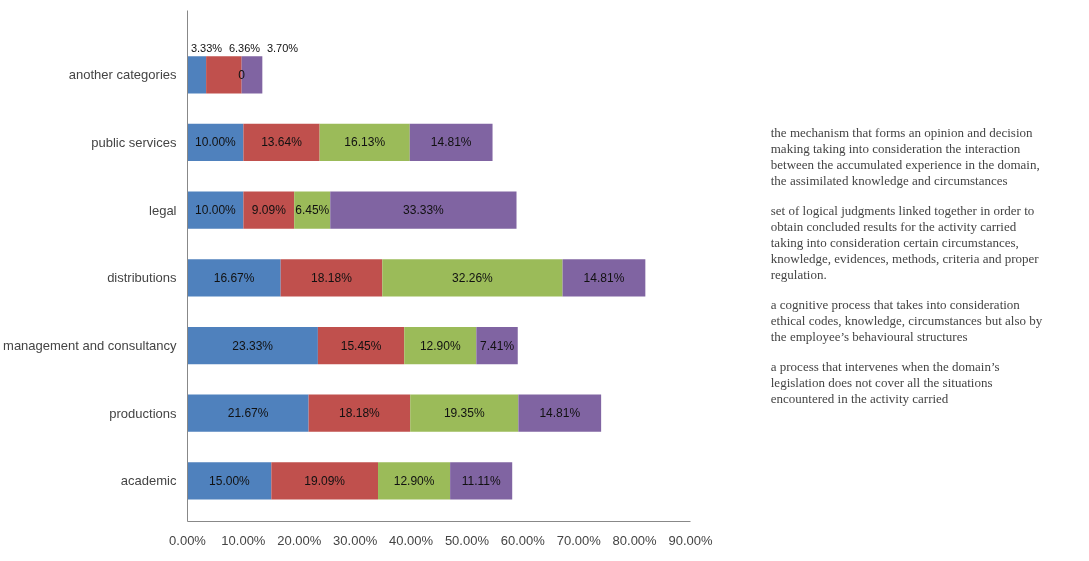  I want to click on x-tick-label: 10.00%, so click(243, 540).